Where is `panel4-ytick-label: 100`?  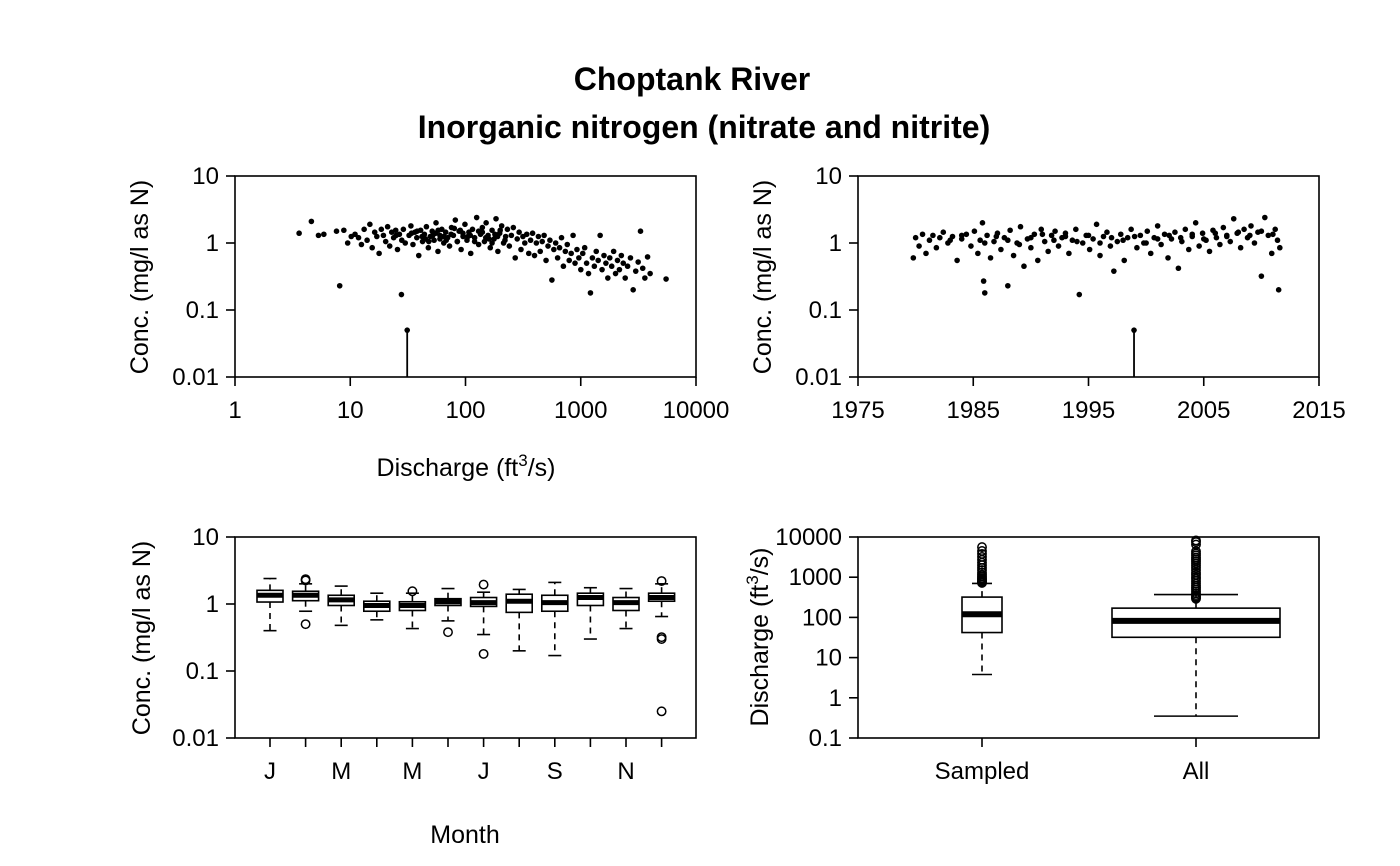
panel4-ytick-label: 100 is located at coordinates (822, 617).